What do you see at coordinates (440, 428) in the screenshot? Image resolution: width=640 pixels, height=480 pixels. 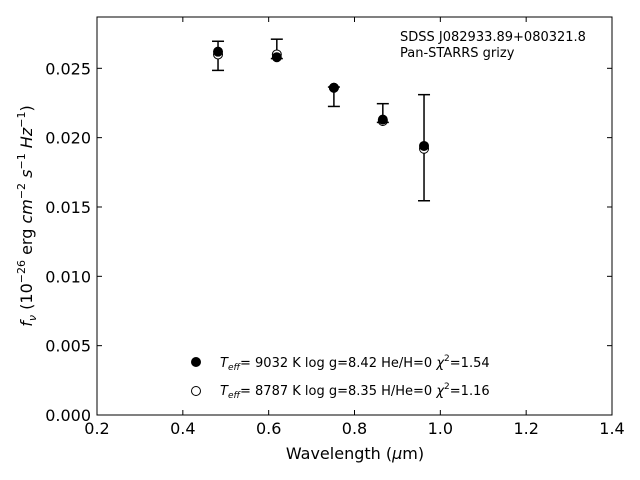 I see `x-tick-label-4: 1.0` at bounding box center [440, 428].